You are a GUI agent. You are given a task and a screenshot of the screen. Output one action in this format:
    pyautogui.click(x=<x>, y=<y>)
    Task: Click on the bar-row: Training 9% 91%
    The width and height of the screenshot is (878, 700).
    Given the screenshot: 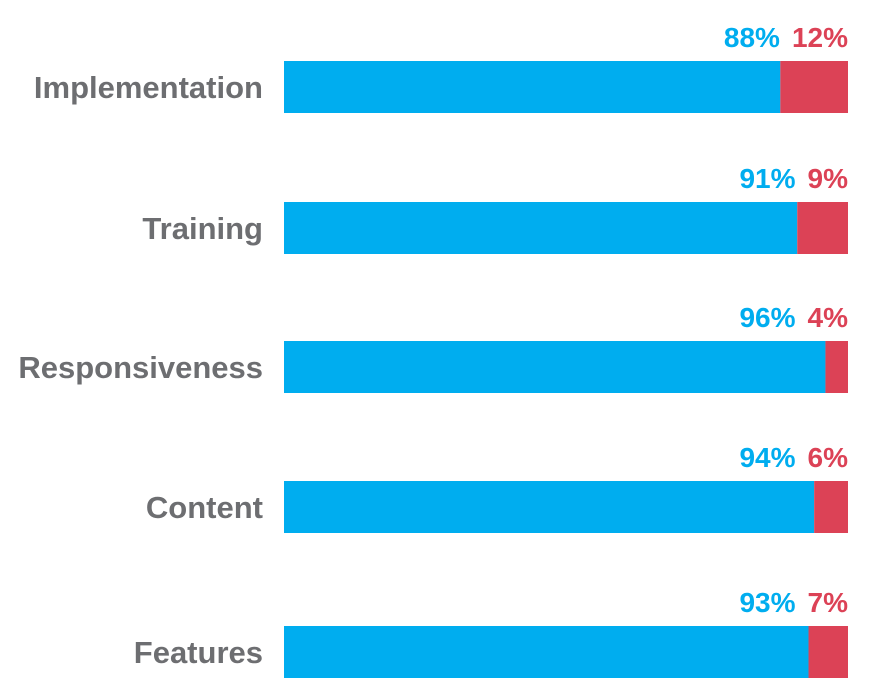 What is the action you would take?
    pyautogui.click(x=495, y=208)
    